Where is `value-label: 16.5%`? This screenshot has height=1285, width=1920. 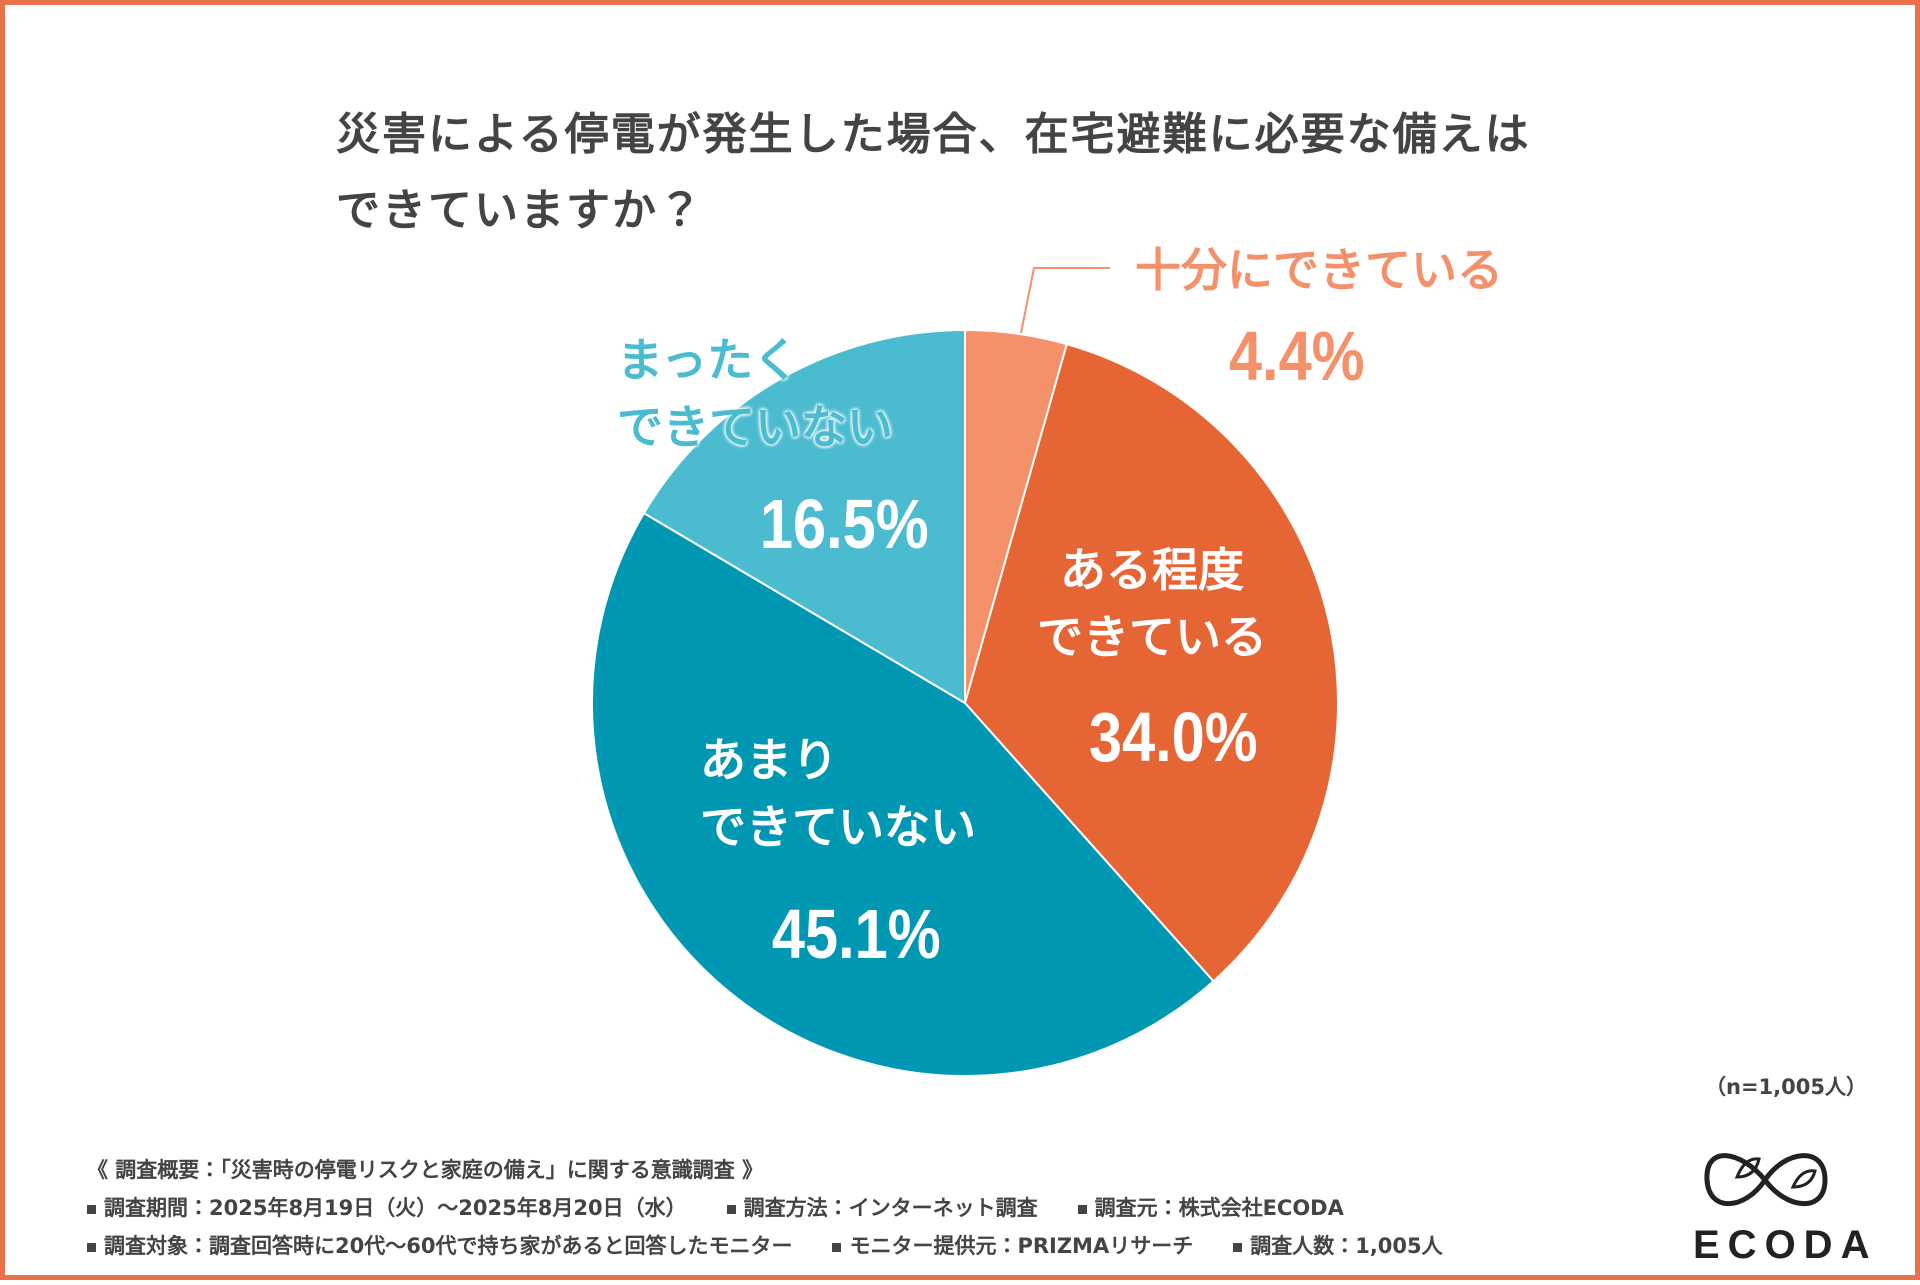 value-label: 16.5% is located at coordinates (844, 524).